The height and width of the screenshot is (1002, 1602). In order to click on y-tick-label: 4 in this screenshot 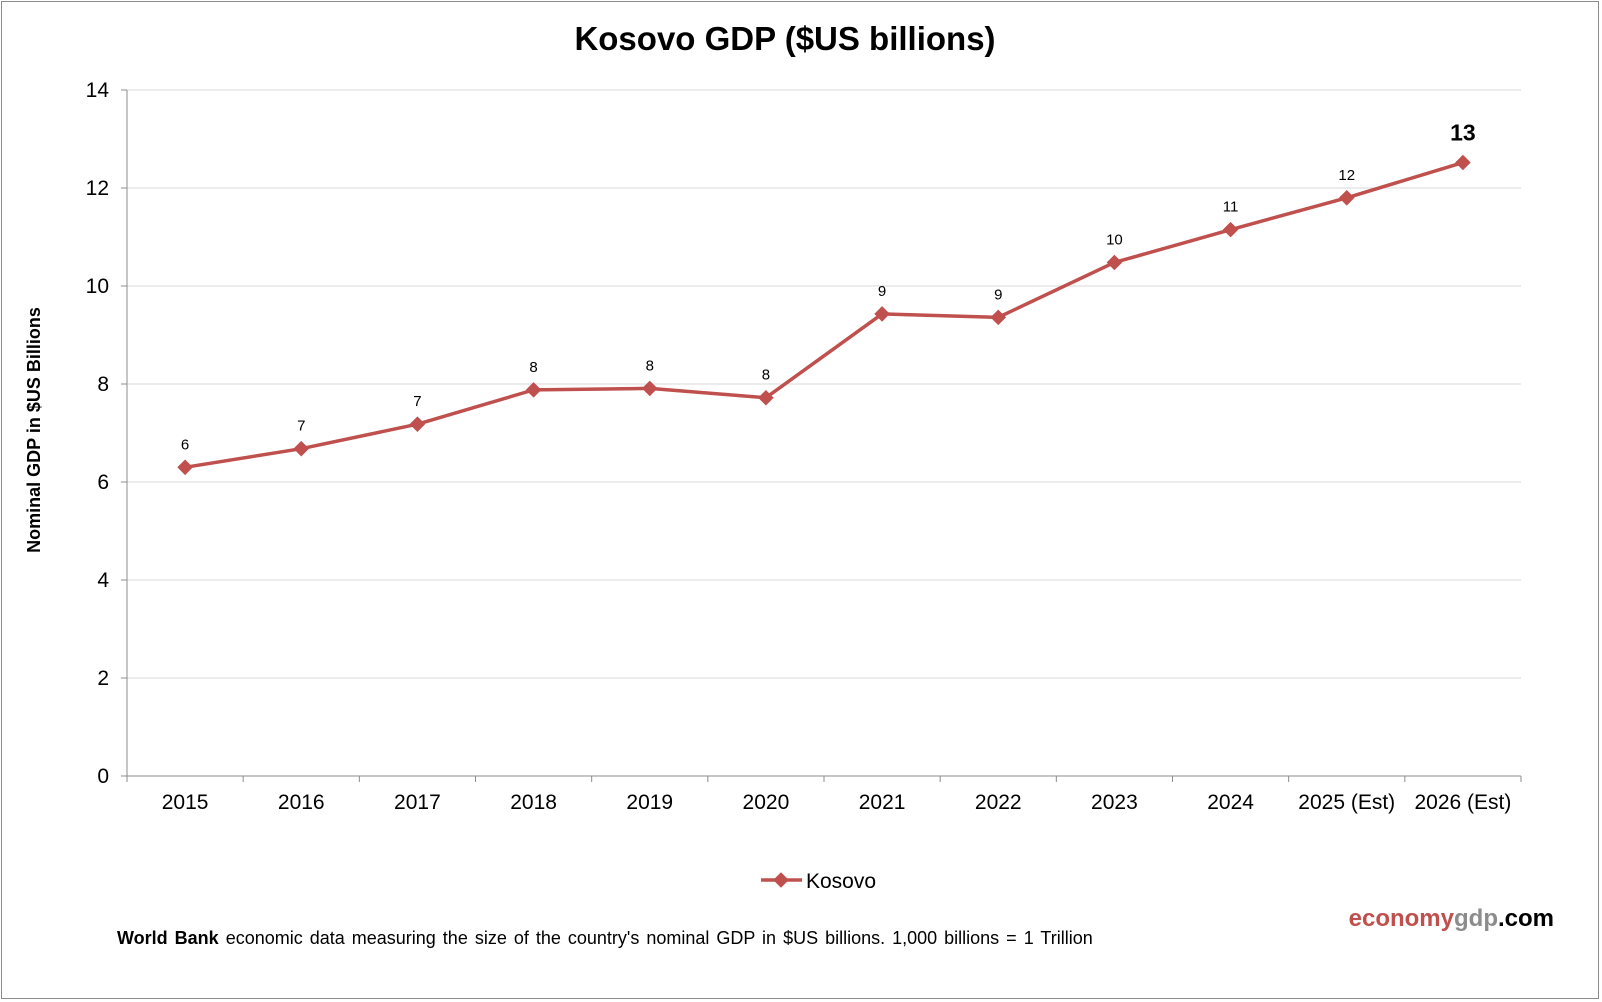, I will do `click(103, 580)`.